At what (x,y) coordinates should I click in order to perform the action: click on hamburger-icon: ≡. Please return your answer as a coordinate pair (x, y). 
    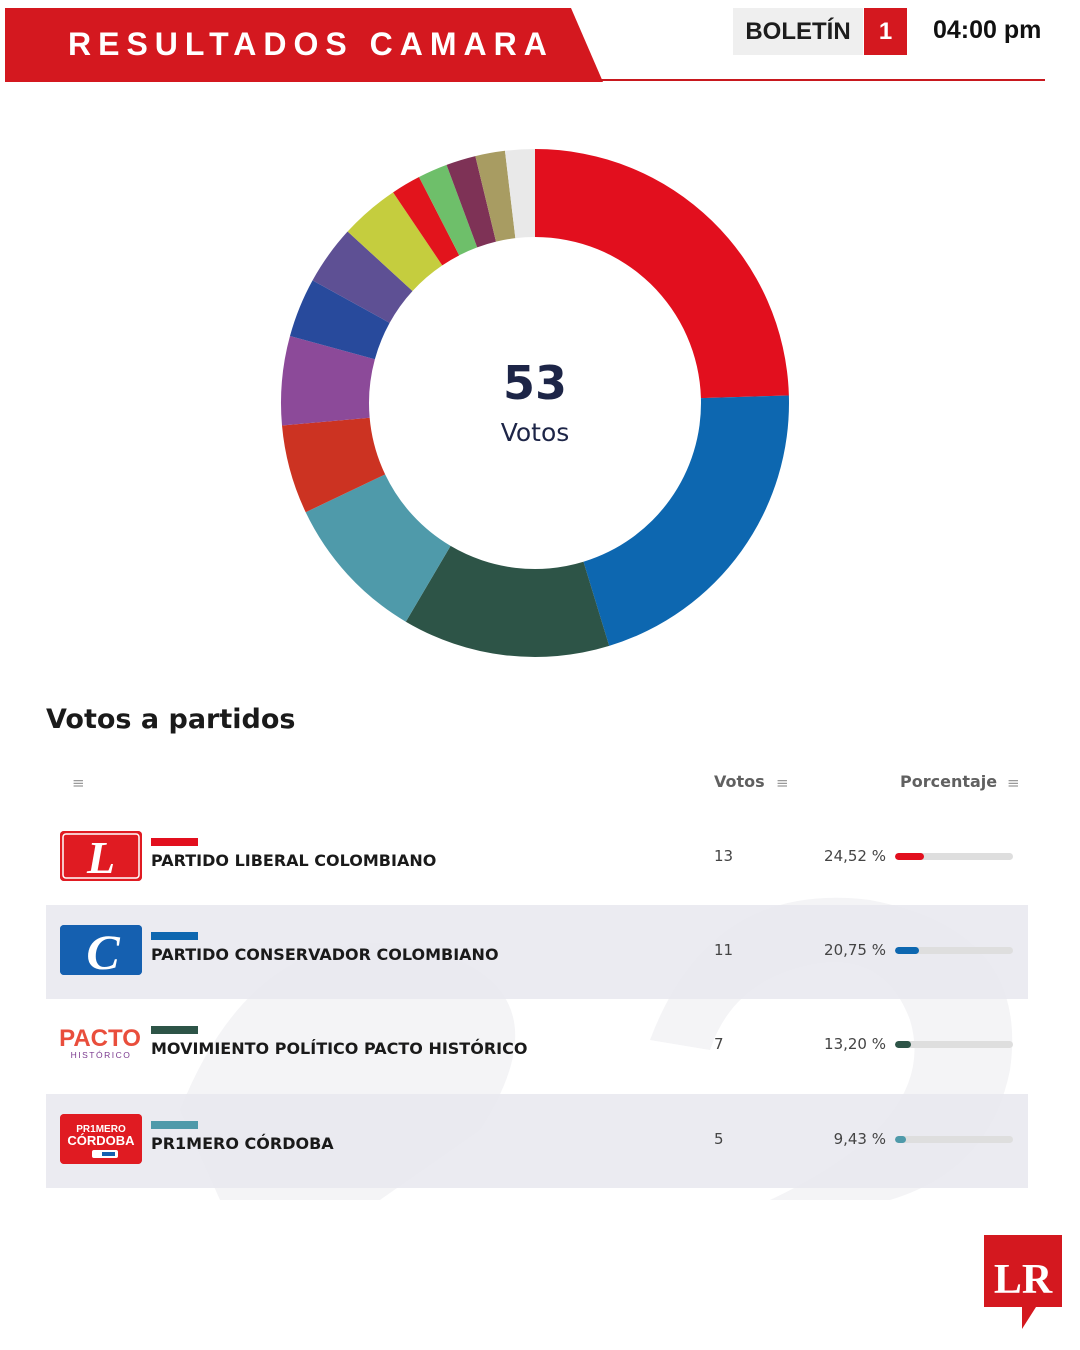
    Looking at the image, I should click on (78, 783).